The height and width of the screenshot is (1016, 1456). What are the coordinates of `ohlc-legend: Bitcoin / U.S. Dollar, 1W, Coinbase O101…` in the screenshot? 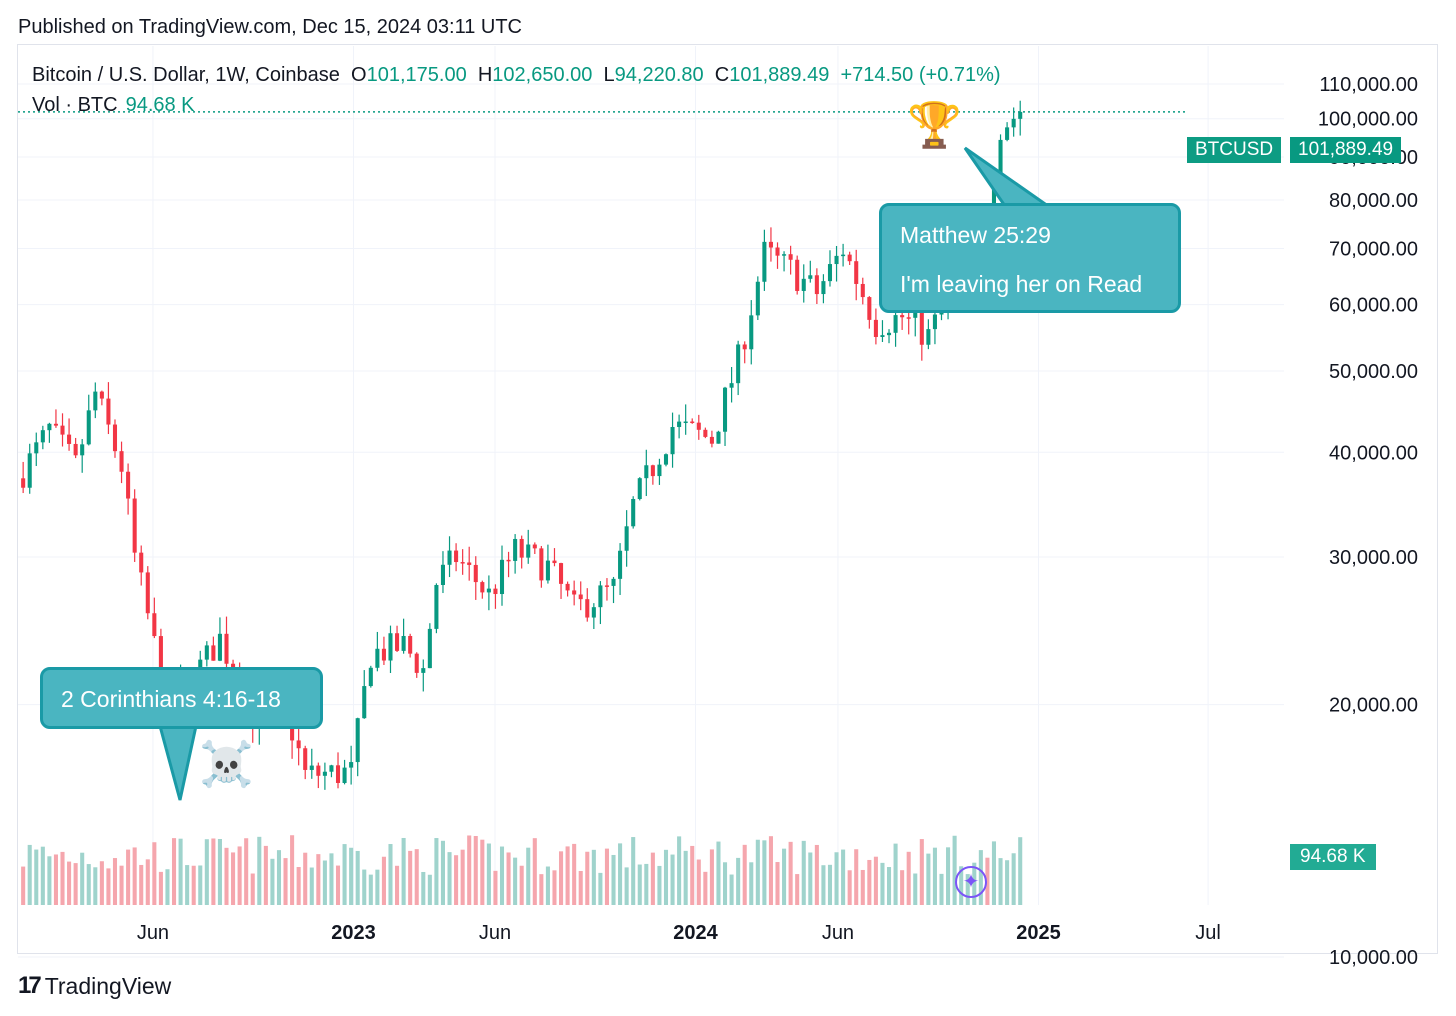 It's located at (516, 75).